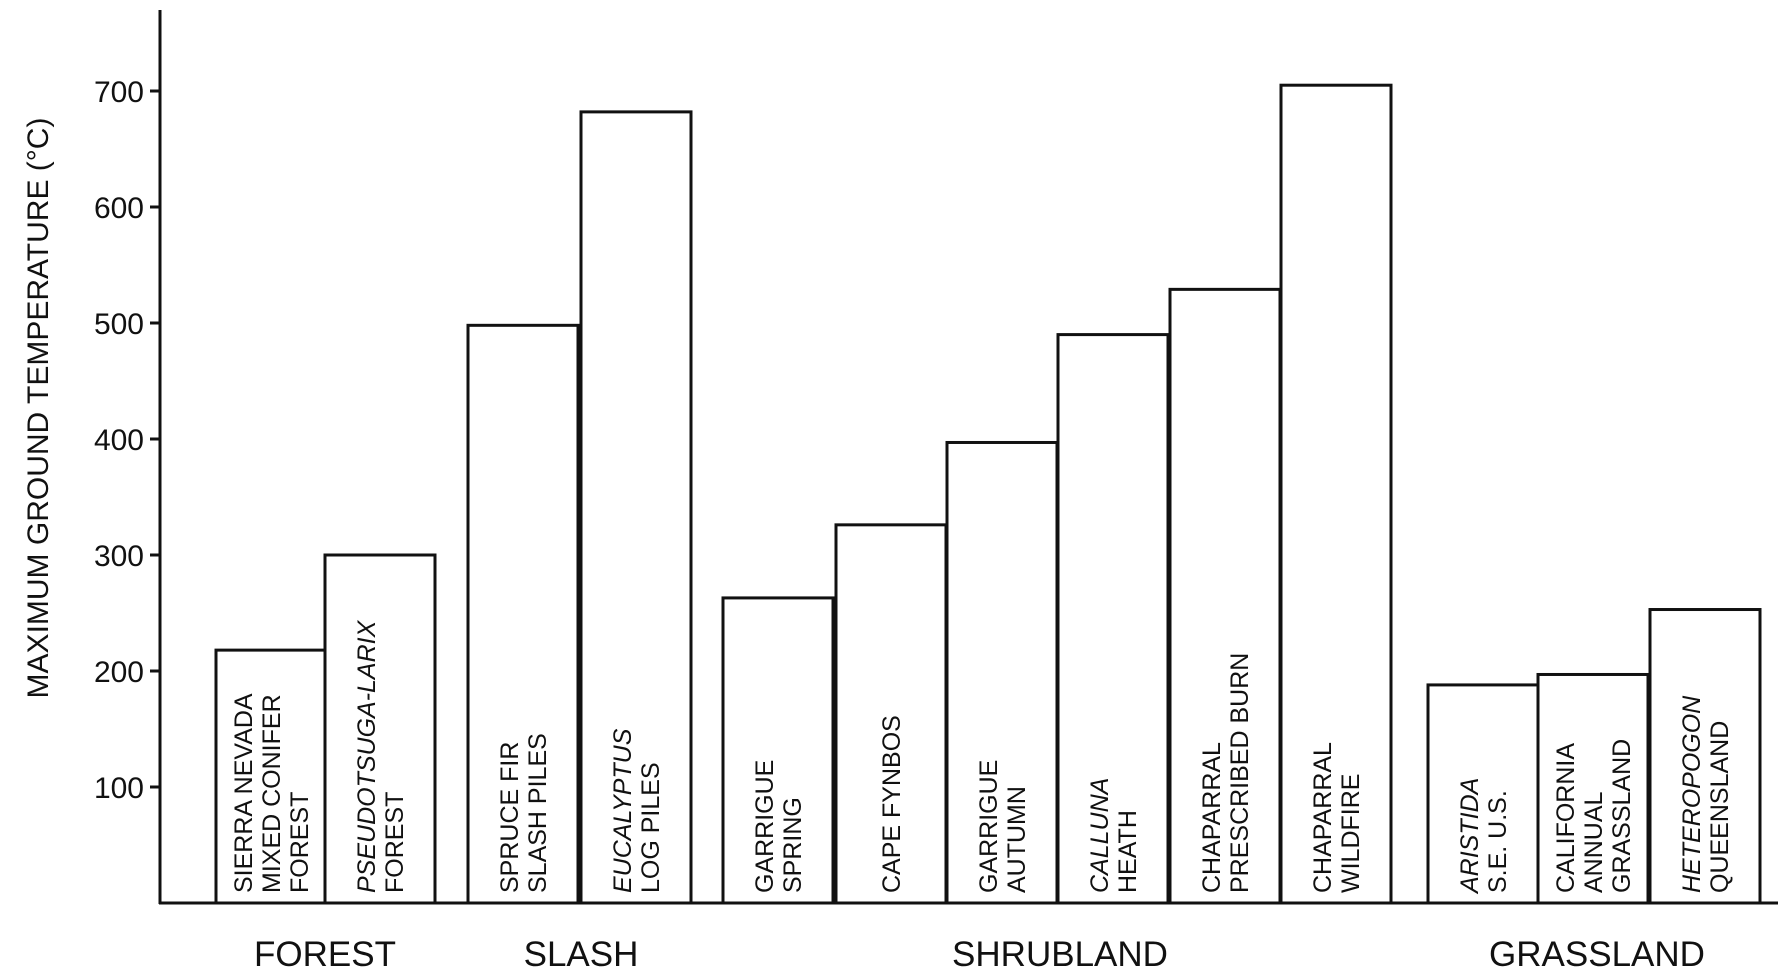 This screenshot has width=1778, height=976. I want to click on y-tick-label-100: 100, so click(119, 788).